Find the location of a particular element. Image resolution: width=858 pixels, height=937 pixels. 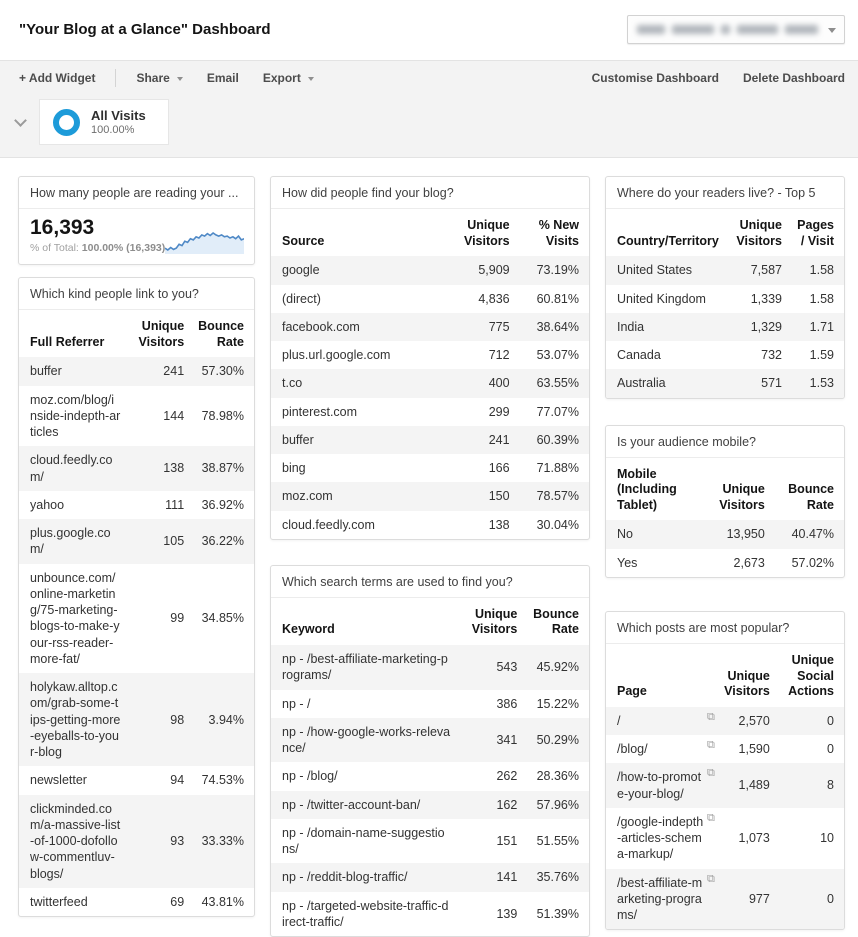

email-button: Email is located at coordinates (223, 78).